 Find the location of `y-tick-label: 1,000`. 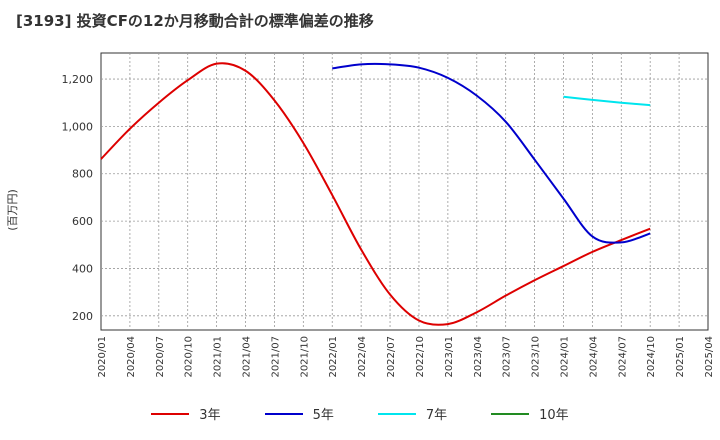

y-tick-label: 1,000 is located at coordinates (78, 126).